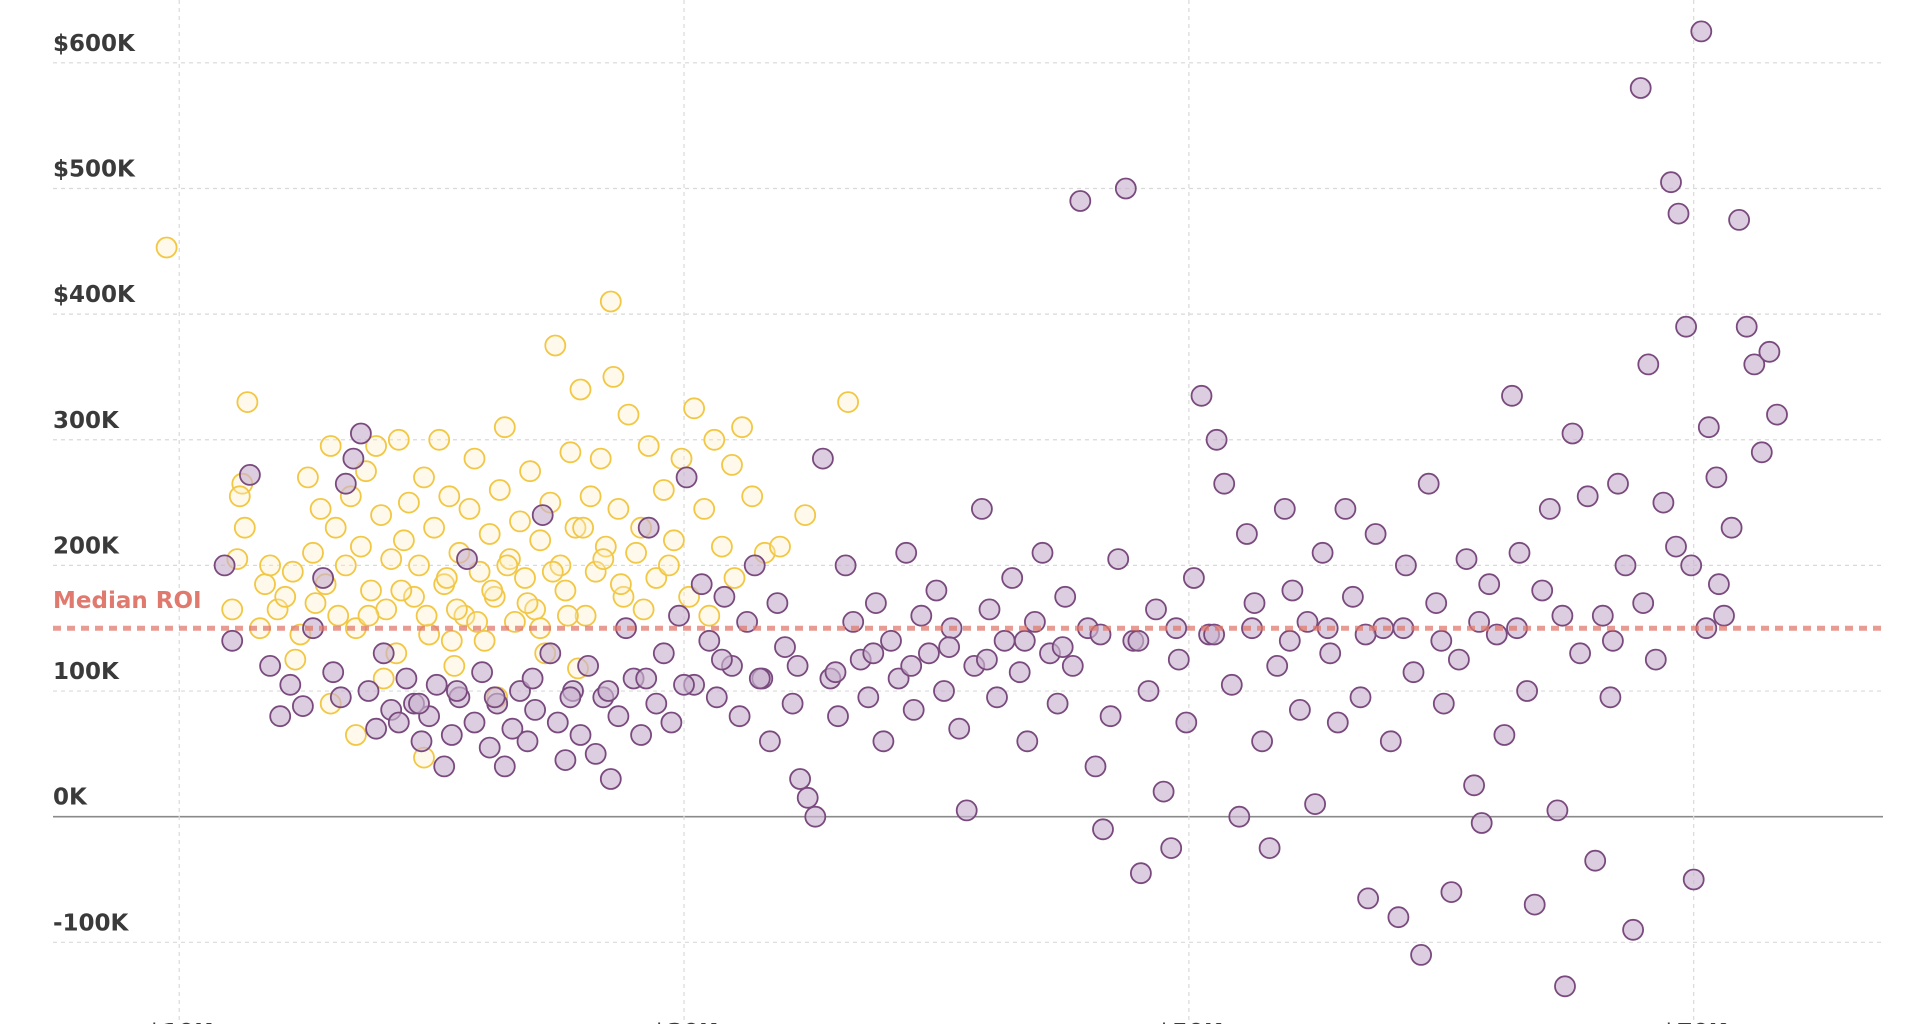  Describe the element at coordinates (86, 421) in the screenshot. I see `y-tick-label: 300K` at that location.